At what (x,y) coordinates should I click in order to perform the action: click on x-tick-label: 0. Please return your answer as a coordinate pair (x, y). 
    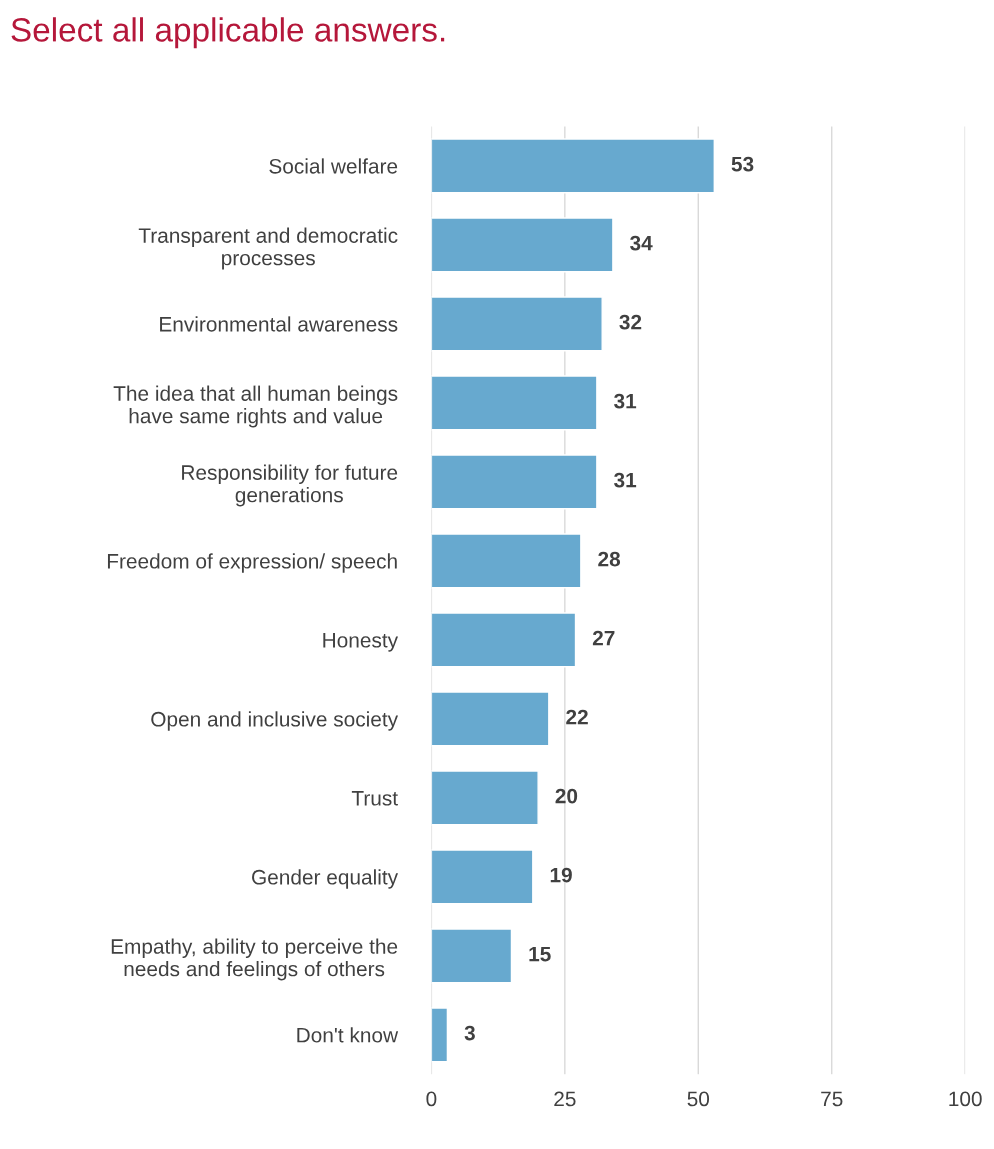
    Looking at the image, I should click on (431, 1099).